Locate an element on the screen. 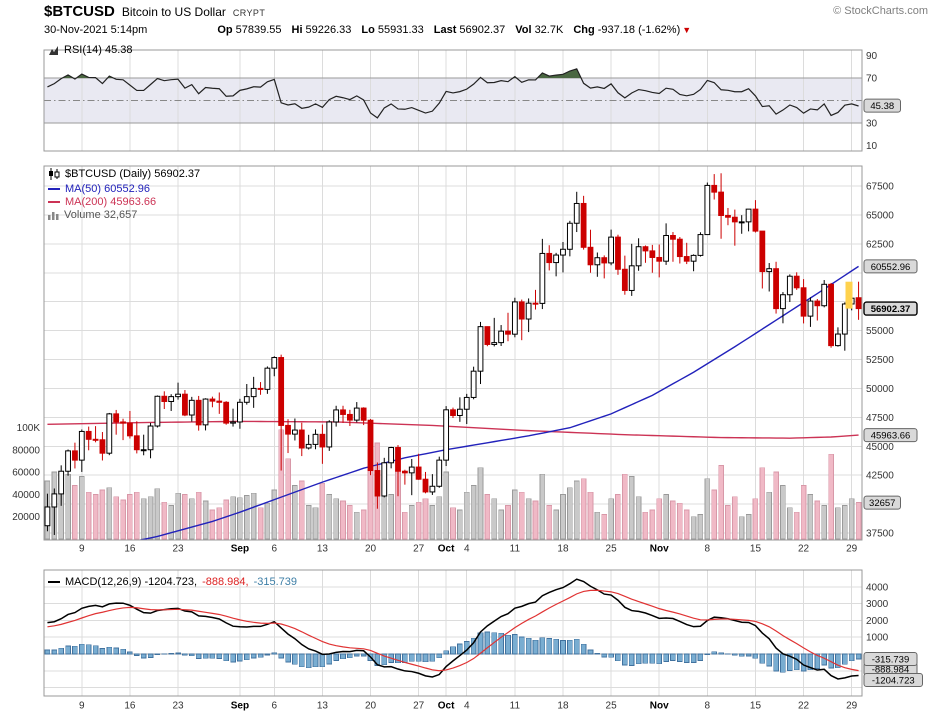 This screenshot has width=936, height=722. ma200-line is located at coordinates (453, 429).